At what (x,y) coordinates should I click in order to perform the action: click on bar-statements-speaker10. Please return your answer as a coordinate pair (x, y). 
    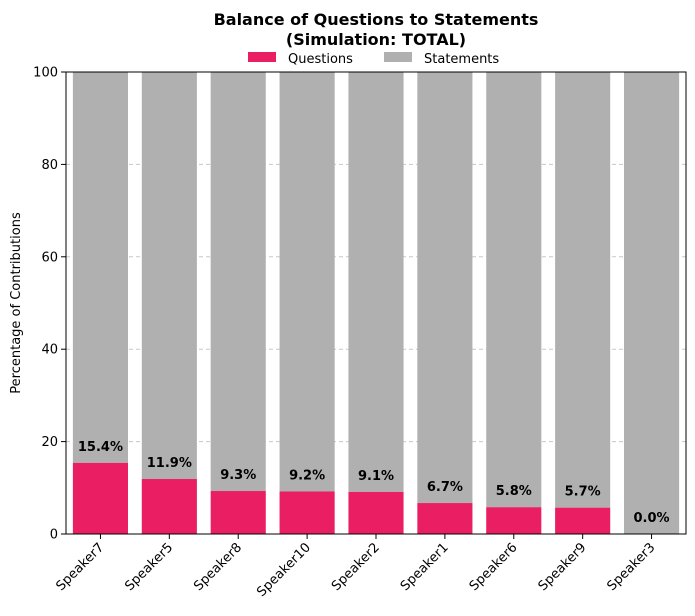
    Looking at the image, I should click on (307, 282).